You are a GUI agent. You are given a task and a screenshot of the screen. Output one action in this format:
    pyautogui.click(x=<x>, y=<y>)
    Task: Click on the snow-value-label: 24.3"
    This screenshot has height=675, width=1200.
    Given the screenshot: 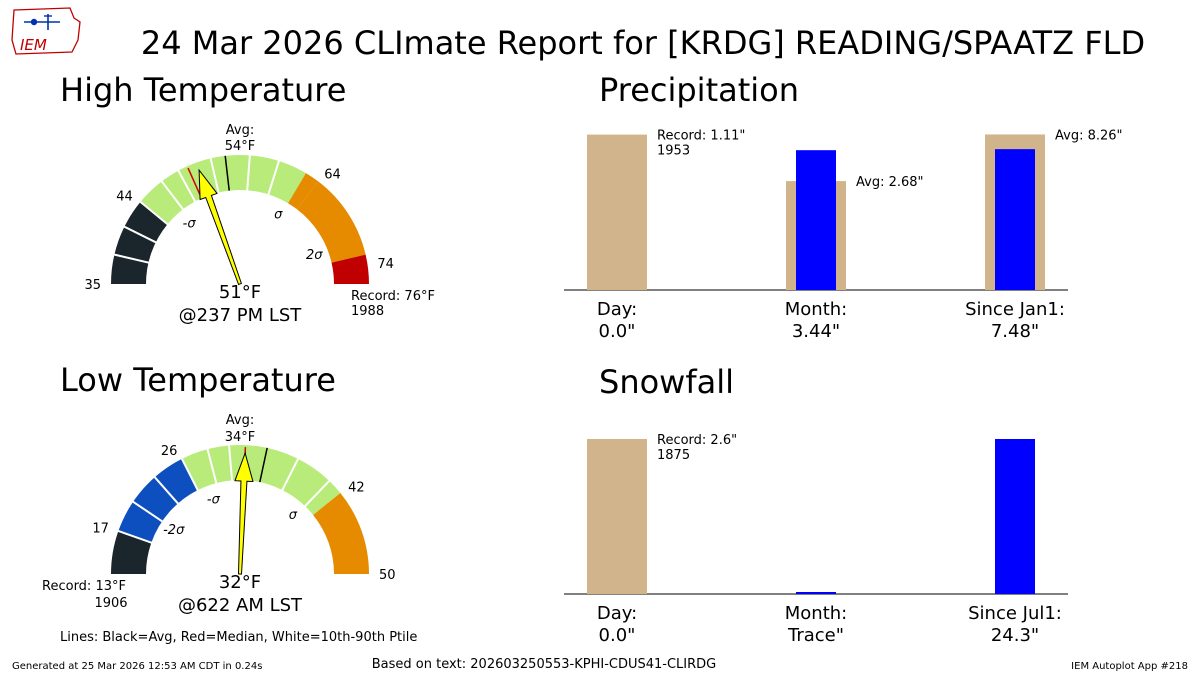 What is the action you would take?
    pyautogui.click(x=1015, y=635)
    